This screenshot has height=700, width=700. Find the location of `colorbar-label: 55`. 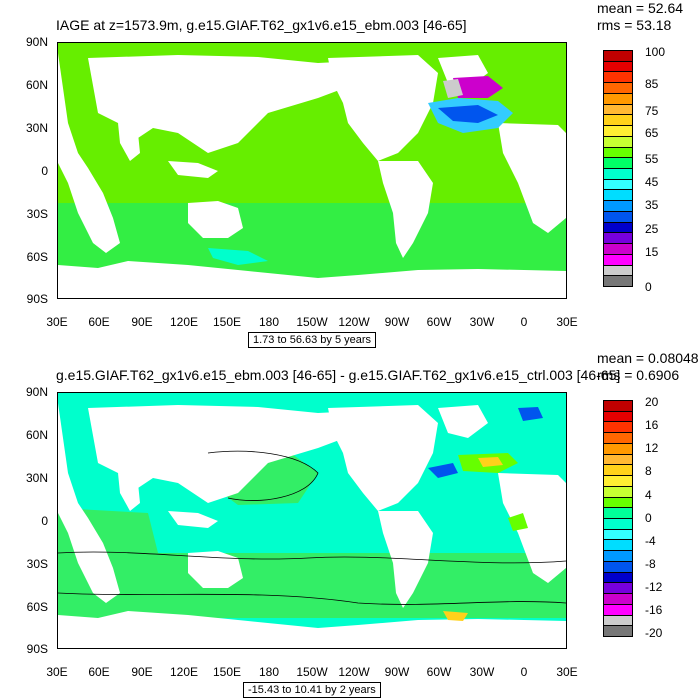

colorbar-label: 55 is located at coordinates (652, 159).